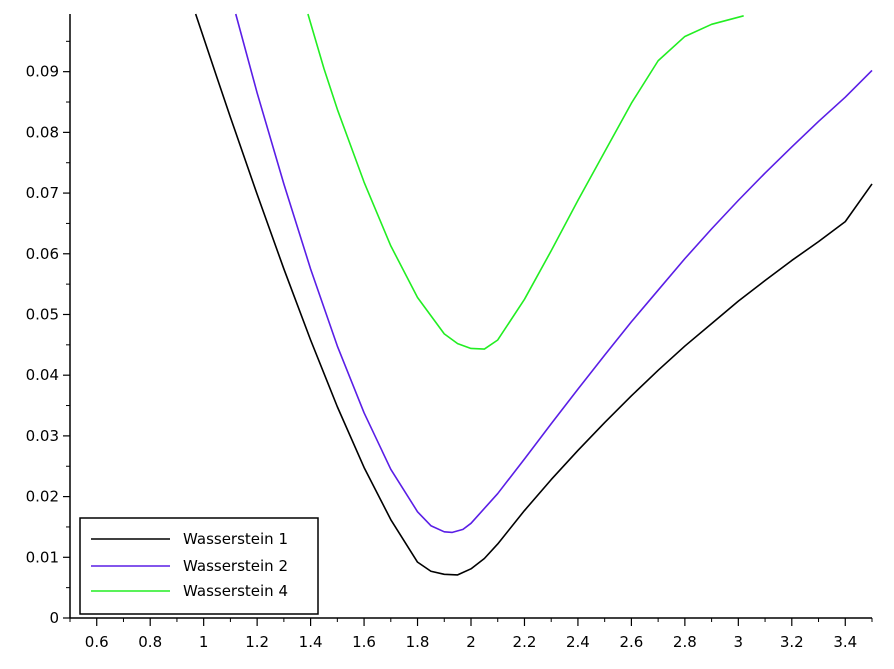 The height and width of the screenshot is (669, 894). Describe the element at coordinates (418, 642) in the screenshot. I see `x-tick-label: 1.8` at that location.